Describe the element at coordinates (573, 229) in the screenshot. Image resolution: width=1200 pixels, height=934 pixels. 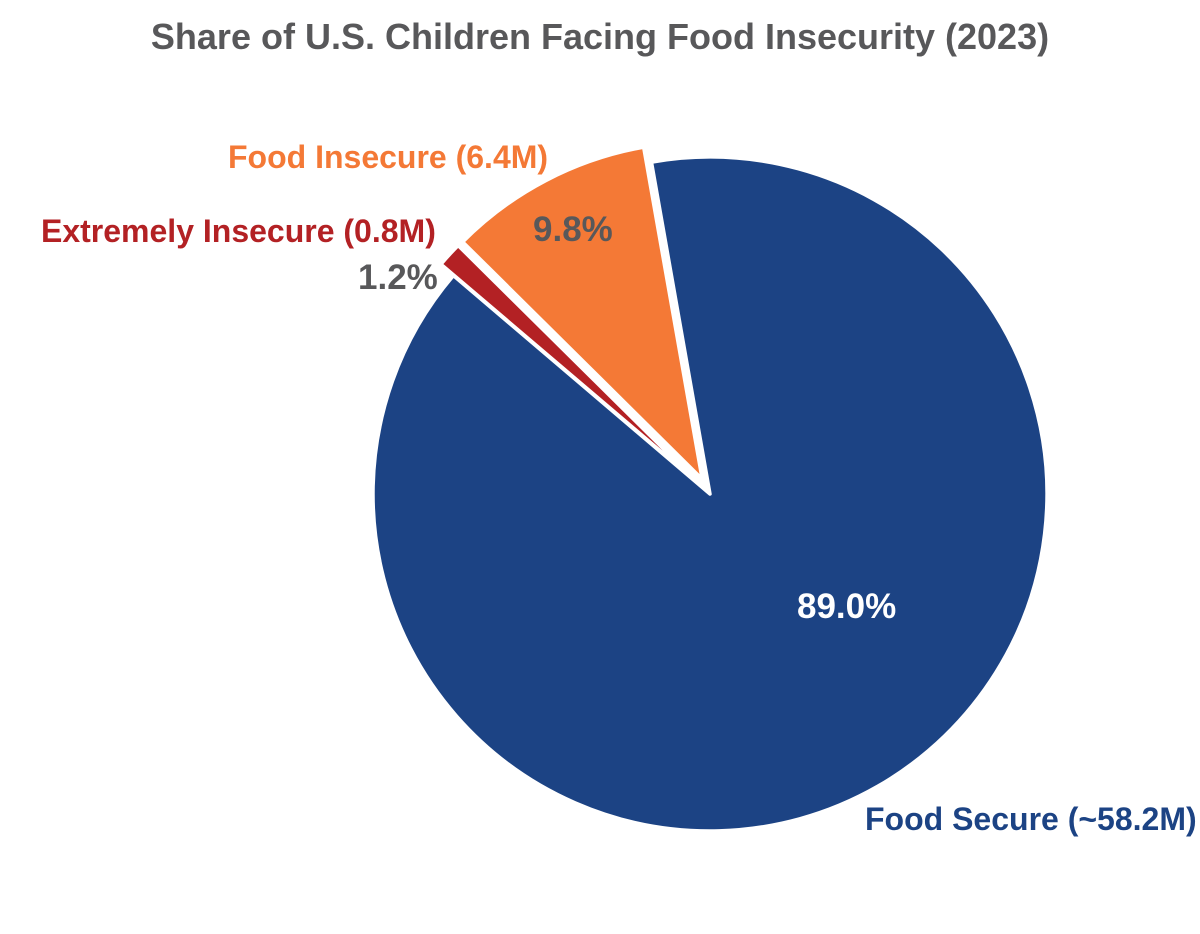
I see `pct-label-food-insecure: 9.8%` at that location.